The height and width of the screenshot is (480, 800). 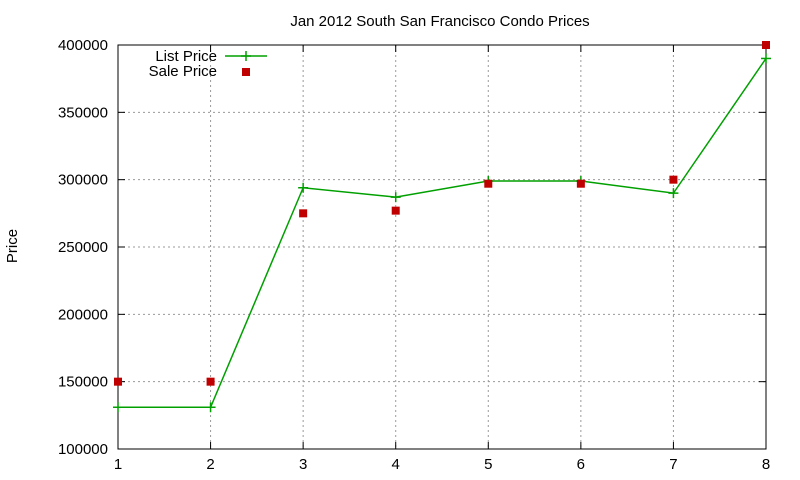 What do you see at coordinates (766, 464) in the screenshot?
I see `x-tick-label: 8` at bounding box center [766, 464].